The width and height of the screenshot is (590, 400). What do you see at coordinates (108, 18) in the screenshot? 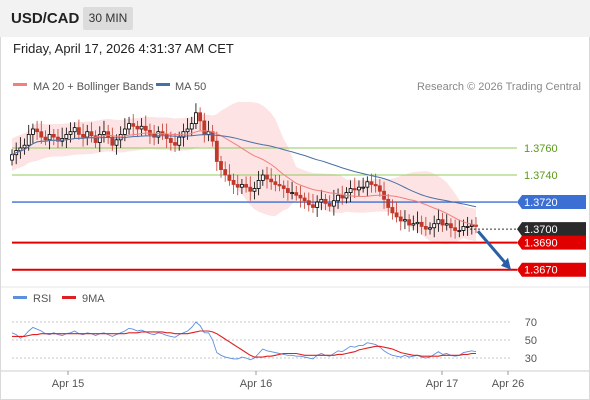
I see `timeframe-badge: 30 MIN` at bounding box center [108, 18].